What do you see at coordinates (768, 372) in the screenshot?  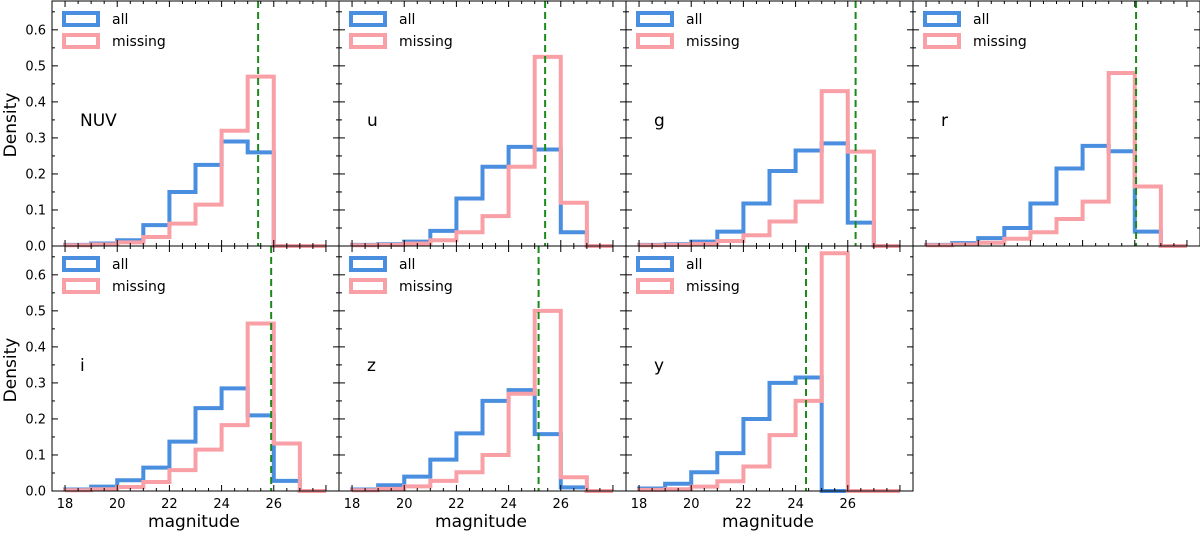 I see `hist-missing-y` at bounding box center [768, 372].